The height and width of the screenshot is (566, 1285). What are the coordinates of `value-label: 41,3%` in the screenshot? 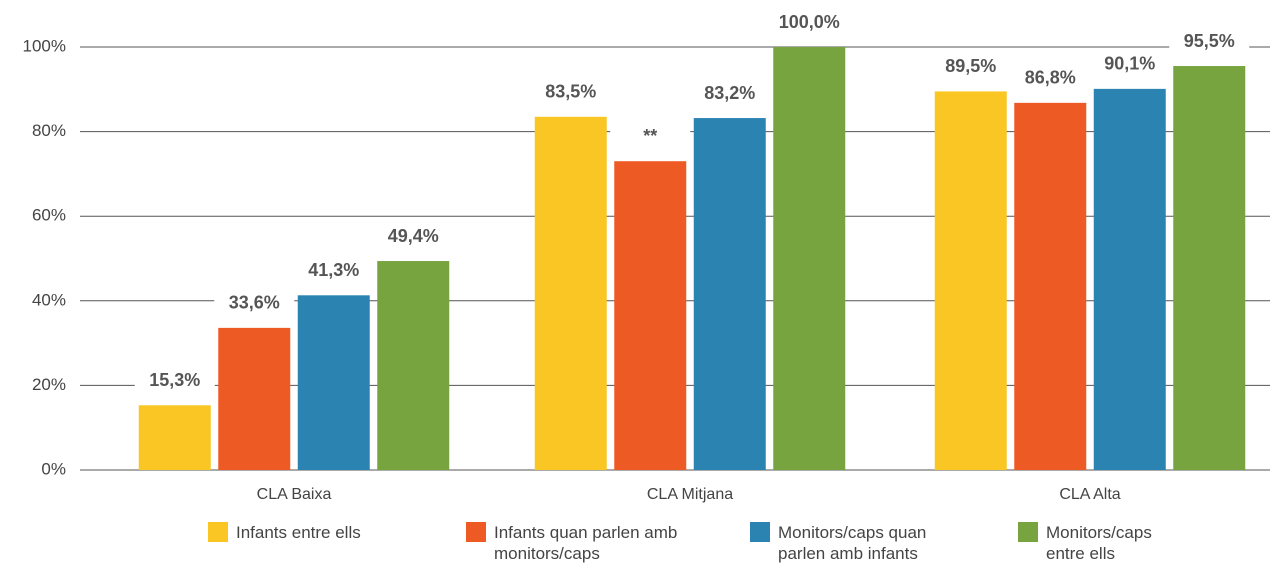 It's located at (333, 270).